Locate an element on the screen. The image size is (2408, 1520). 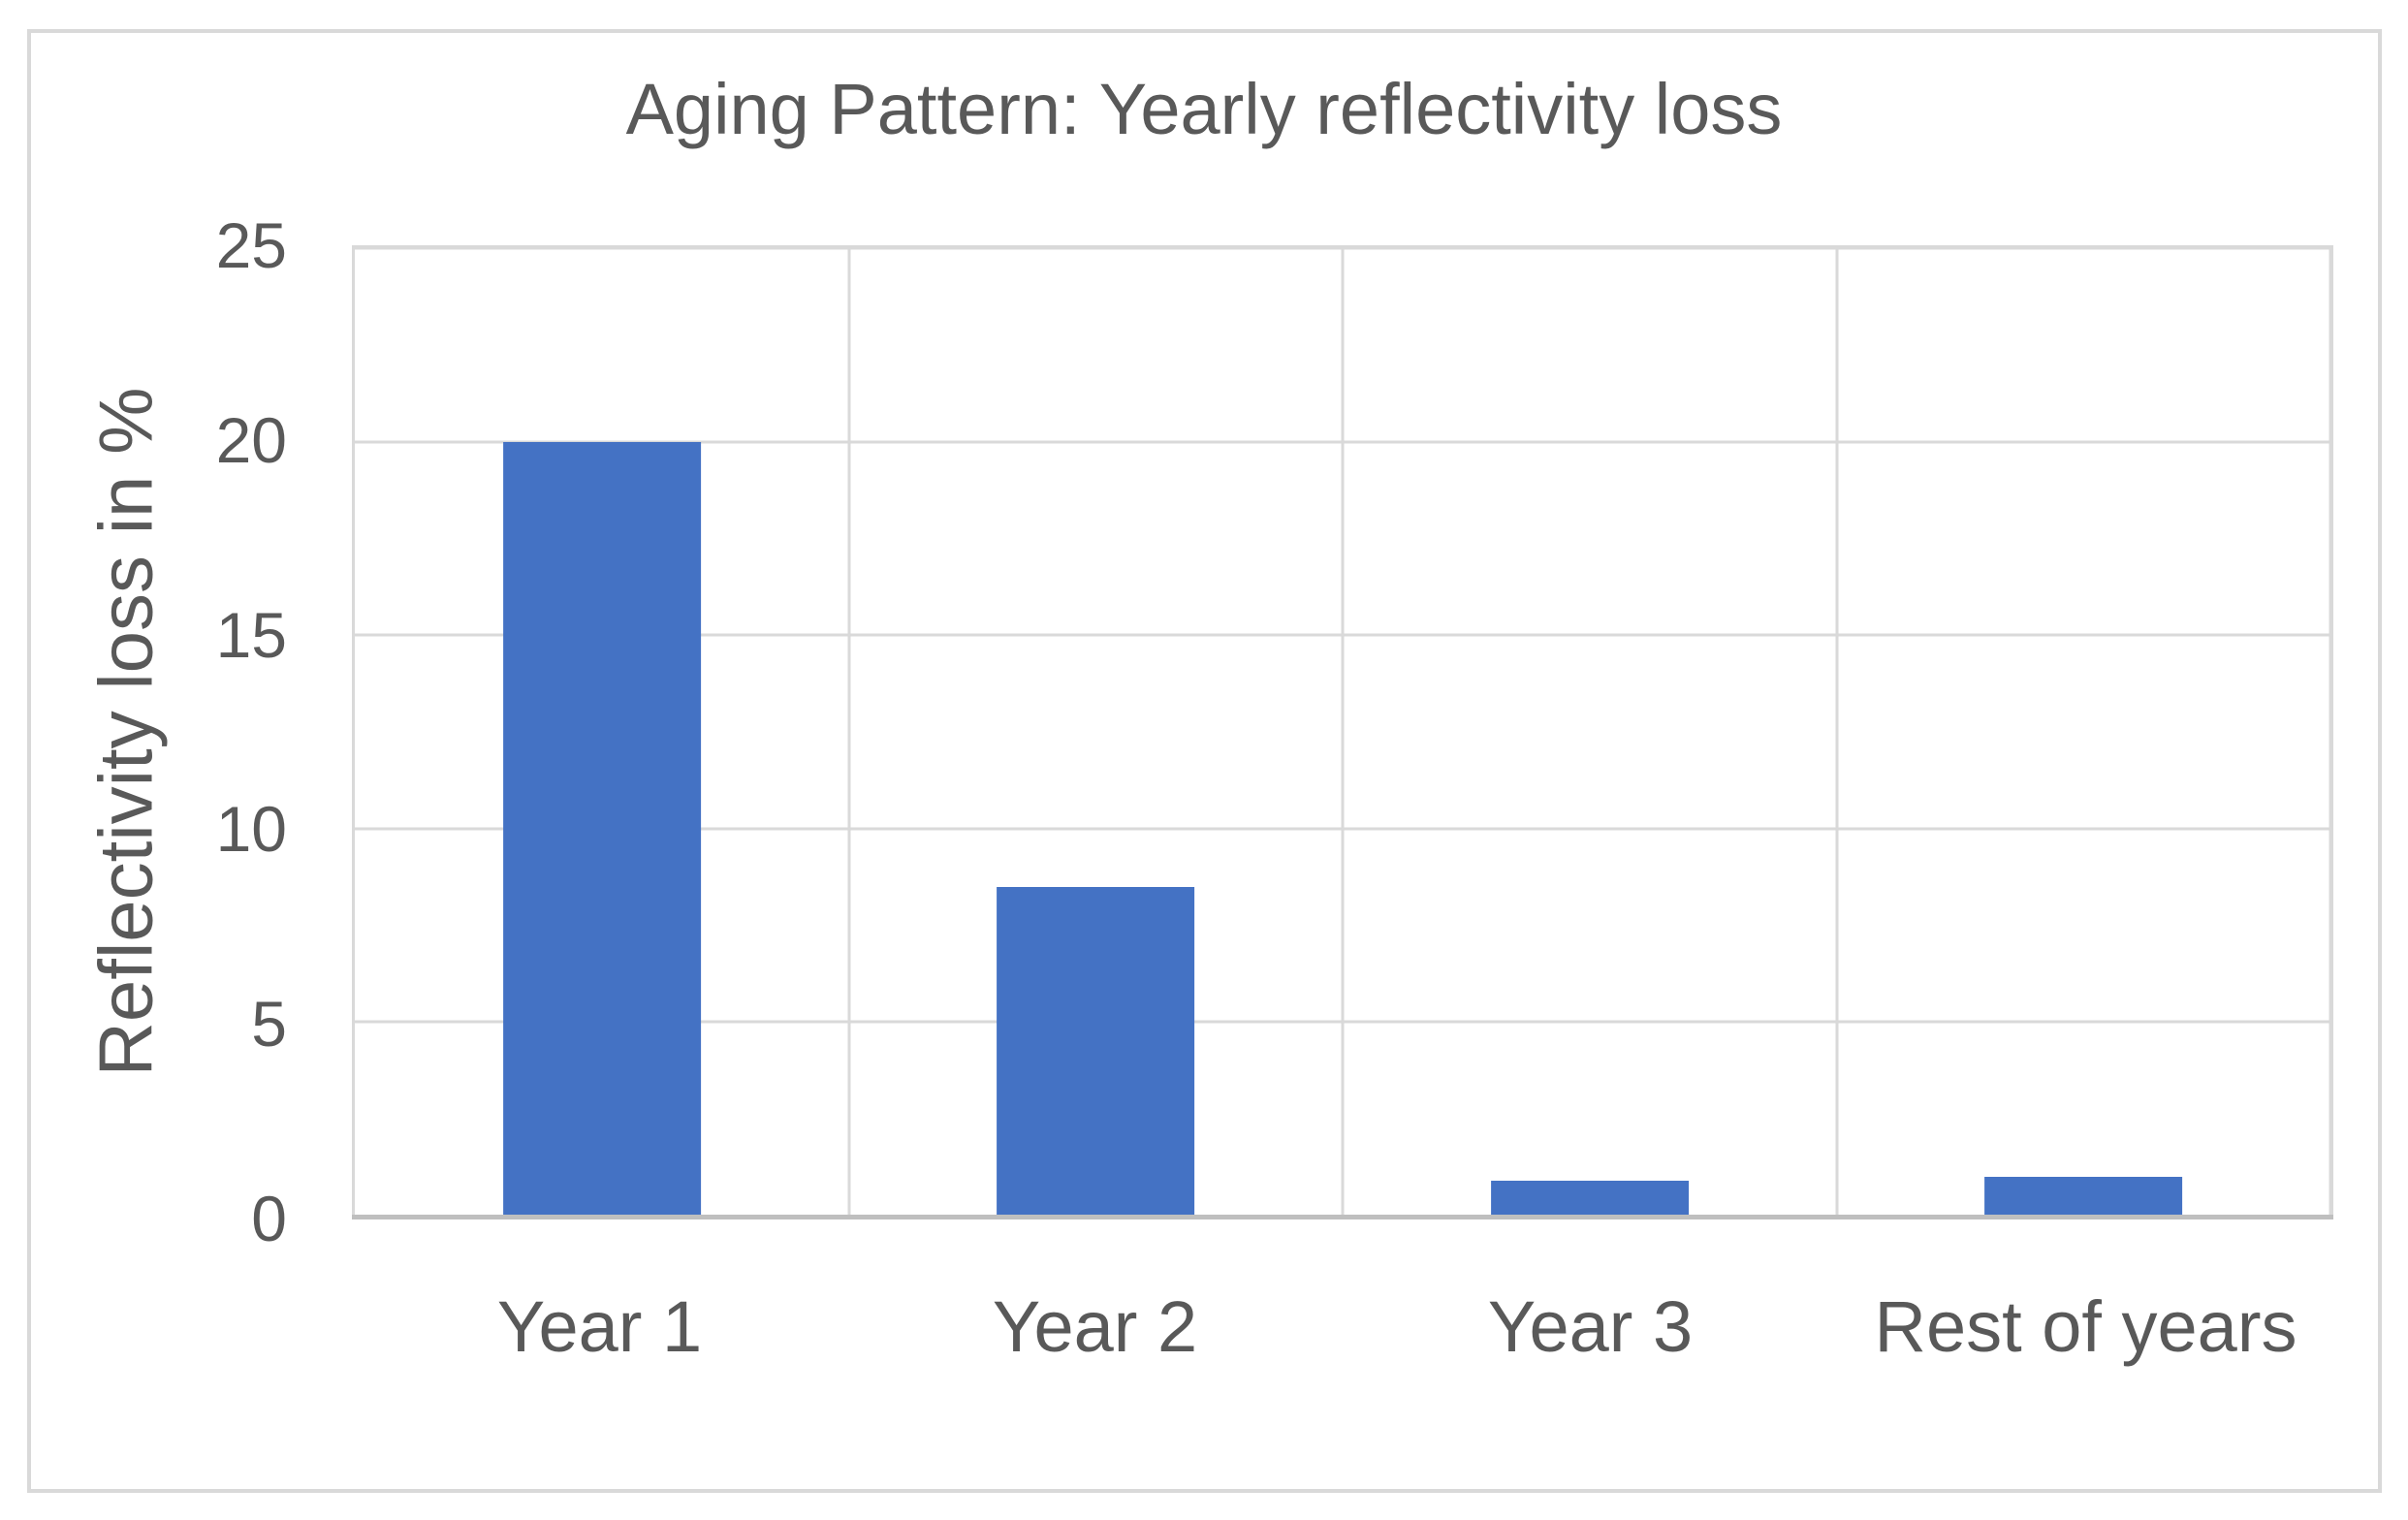
y-tick-label: 15 is located at coordinates (251, 634).